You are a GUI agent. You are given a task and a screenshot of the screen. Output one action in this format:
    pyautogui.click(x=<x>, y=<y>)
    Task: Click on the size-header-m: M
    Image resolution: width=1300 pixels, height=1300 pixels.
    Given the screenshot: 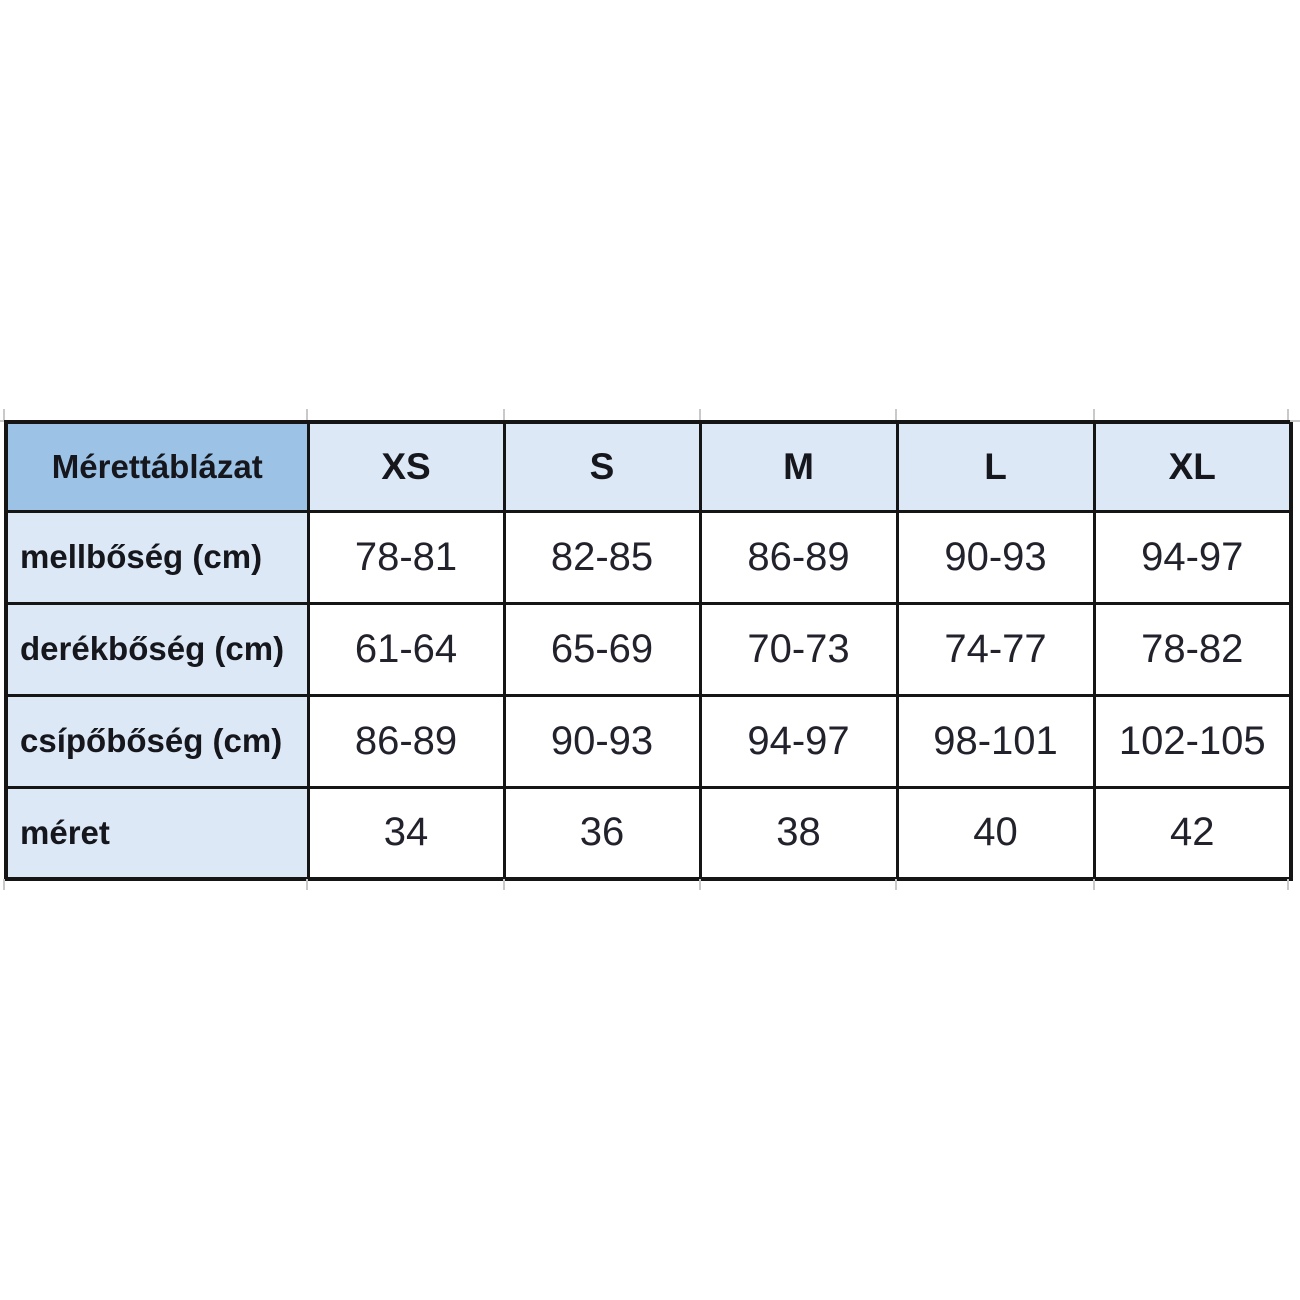 What is the action you would take?
    pyautogui.click(x=798, y=466)
    